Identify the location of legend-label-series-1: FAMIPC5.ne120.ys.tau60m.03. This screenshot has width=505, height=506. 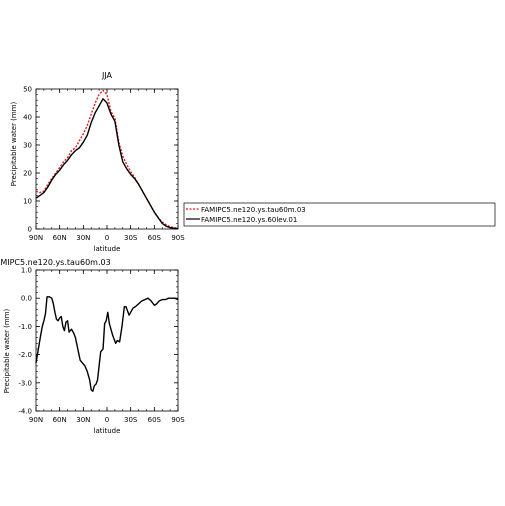
(253, 210).